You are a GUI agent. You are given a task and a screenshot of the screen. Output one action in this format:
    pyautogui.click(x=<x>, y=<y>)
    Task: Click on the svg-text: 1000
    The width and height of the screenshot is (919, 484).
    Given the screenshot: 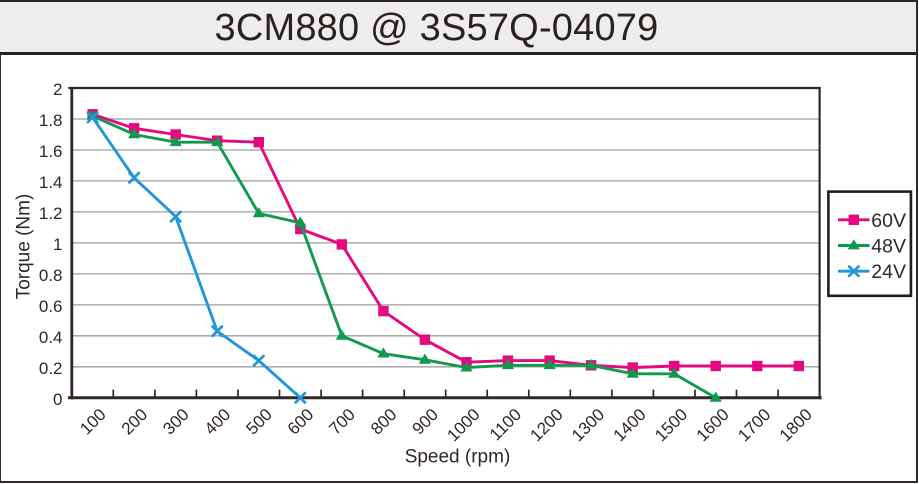 What is the action you would take?
    pyautogui.click(x=463, y=425)
    